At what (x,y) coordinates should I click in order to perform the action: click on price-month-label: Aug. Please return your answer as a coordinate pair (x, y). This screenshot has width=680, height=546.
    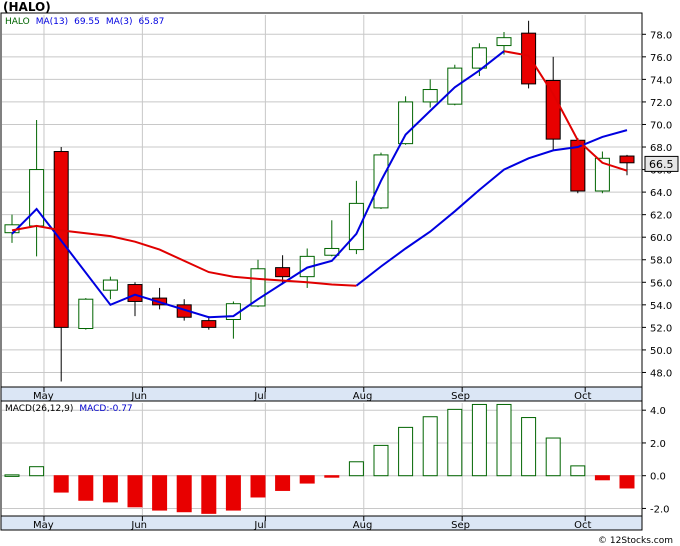
    Looking at the image, I should click on (363, 396).